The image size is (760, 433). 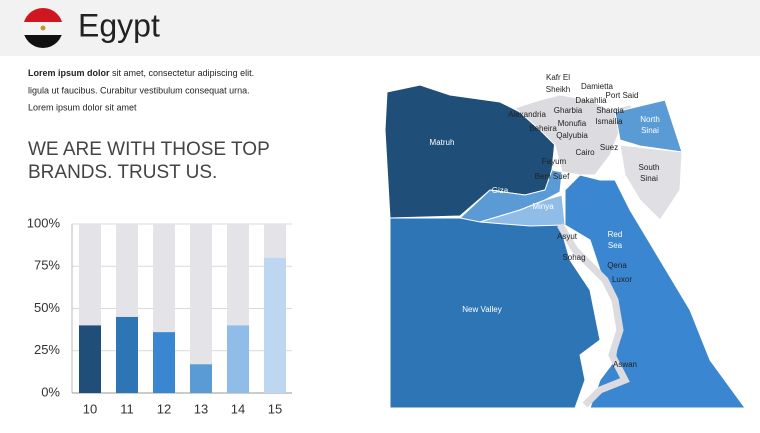 What do you see at coordinates (650, 119) in the screenshot?
I see `map-label: North` at bounding box center [650, 119].